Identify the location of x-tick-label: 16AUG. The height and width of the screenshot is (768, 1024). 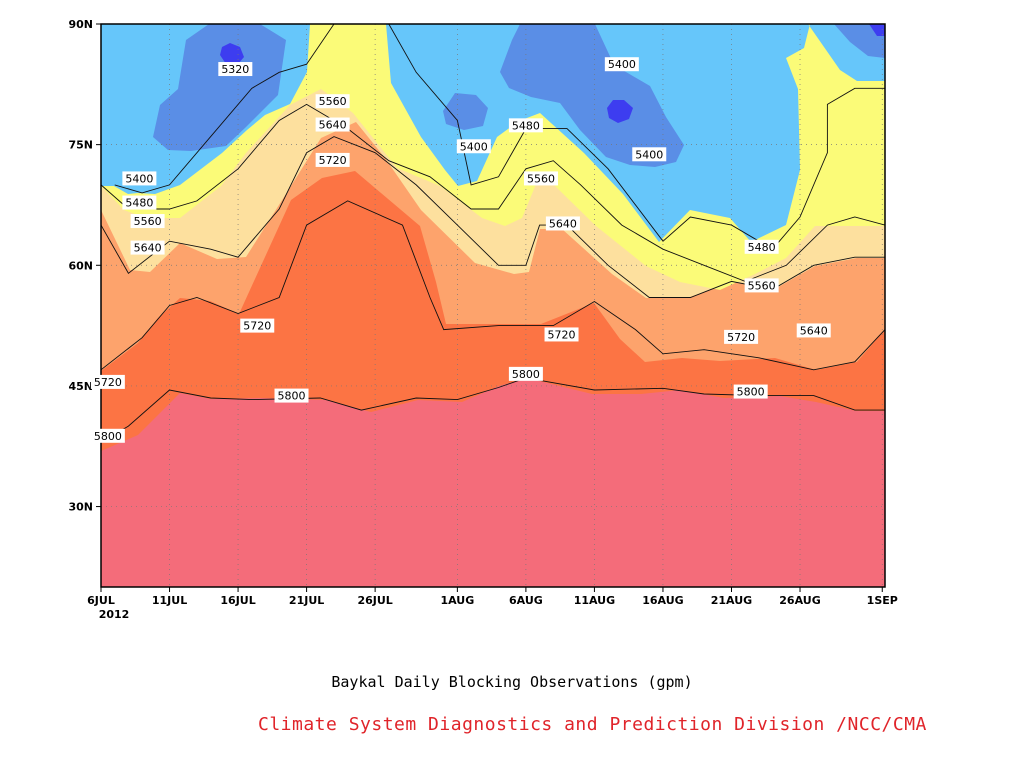
(662, 600).